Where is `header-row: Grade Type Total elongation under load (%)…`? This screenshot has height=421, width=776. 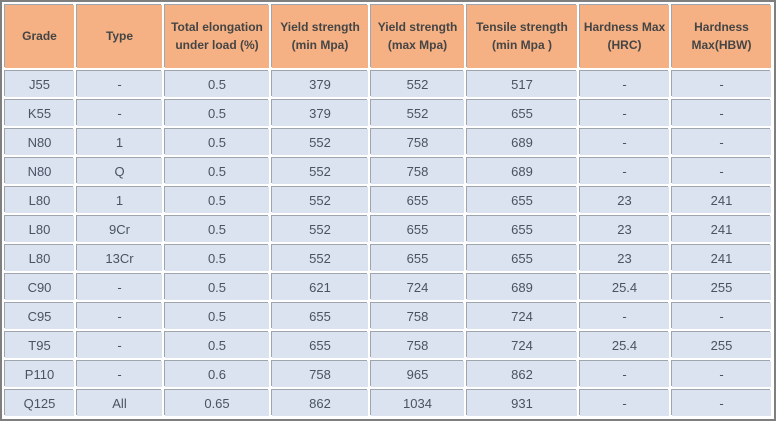
header-row: Grade Type Total elongation under load (%)… is located at coordinates (388, 36).